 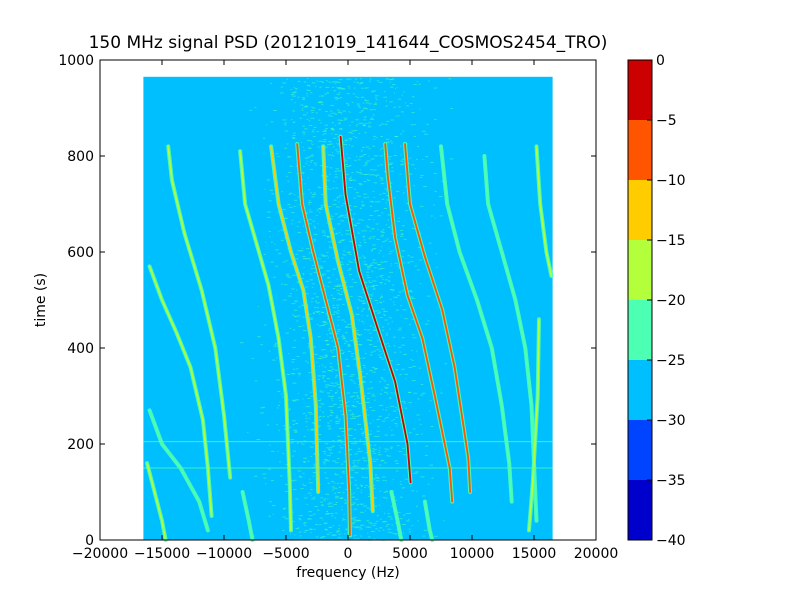 What do you see at coordinates (472, 554) in the screenshot?
I see `x-tick-label: 10000` at bounding box center [472, 554].